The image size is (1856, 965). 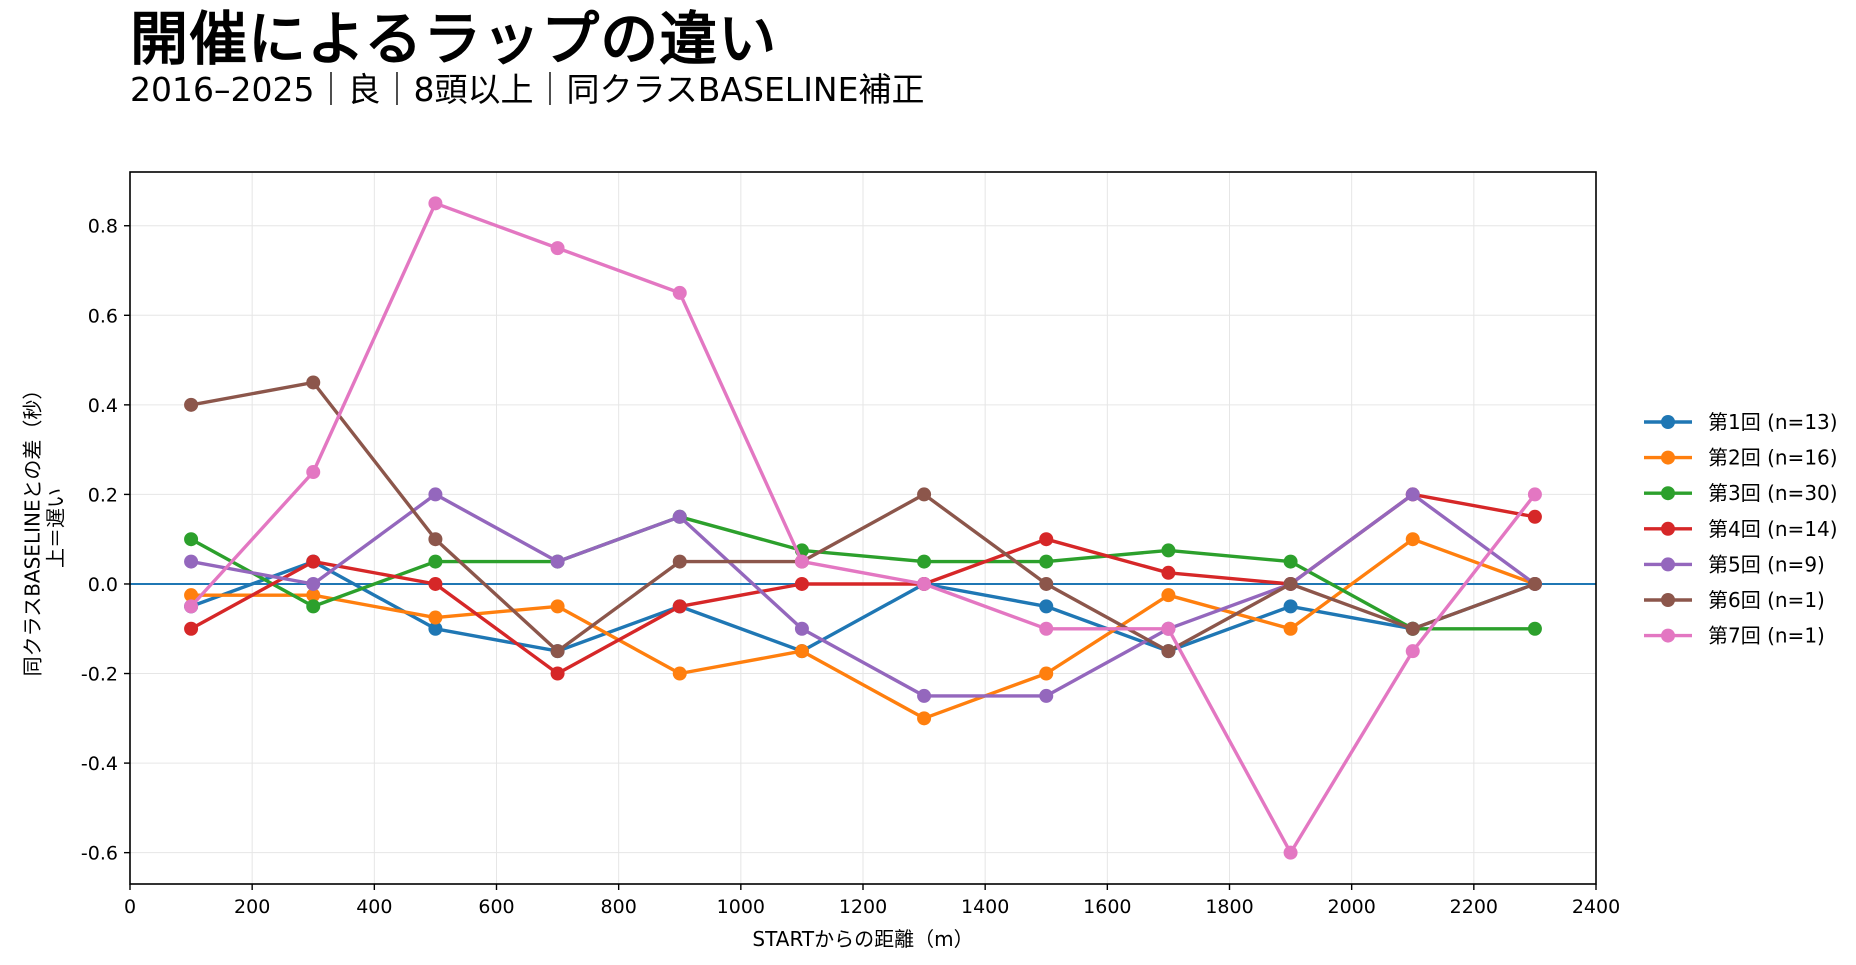 What do you see at coordinates (33, 528) in the screenshot?
I see `y-axis-label: 同クラスBASELINEとの差（秒）` at bounding box center [33, 528].